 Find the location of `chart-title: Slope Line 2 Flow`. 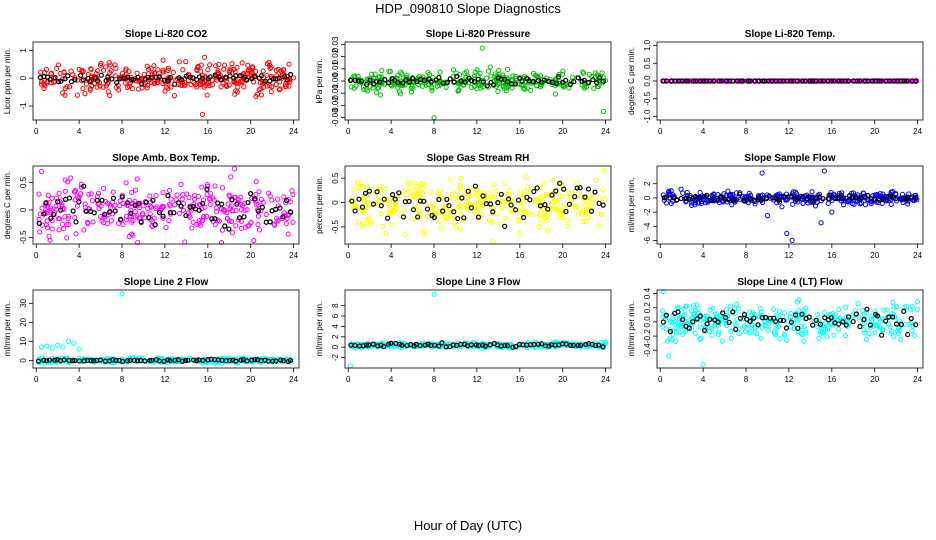

chart-title: Slope Line 2 Flow is located at coordinates (166, 282).